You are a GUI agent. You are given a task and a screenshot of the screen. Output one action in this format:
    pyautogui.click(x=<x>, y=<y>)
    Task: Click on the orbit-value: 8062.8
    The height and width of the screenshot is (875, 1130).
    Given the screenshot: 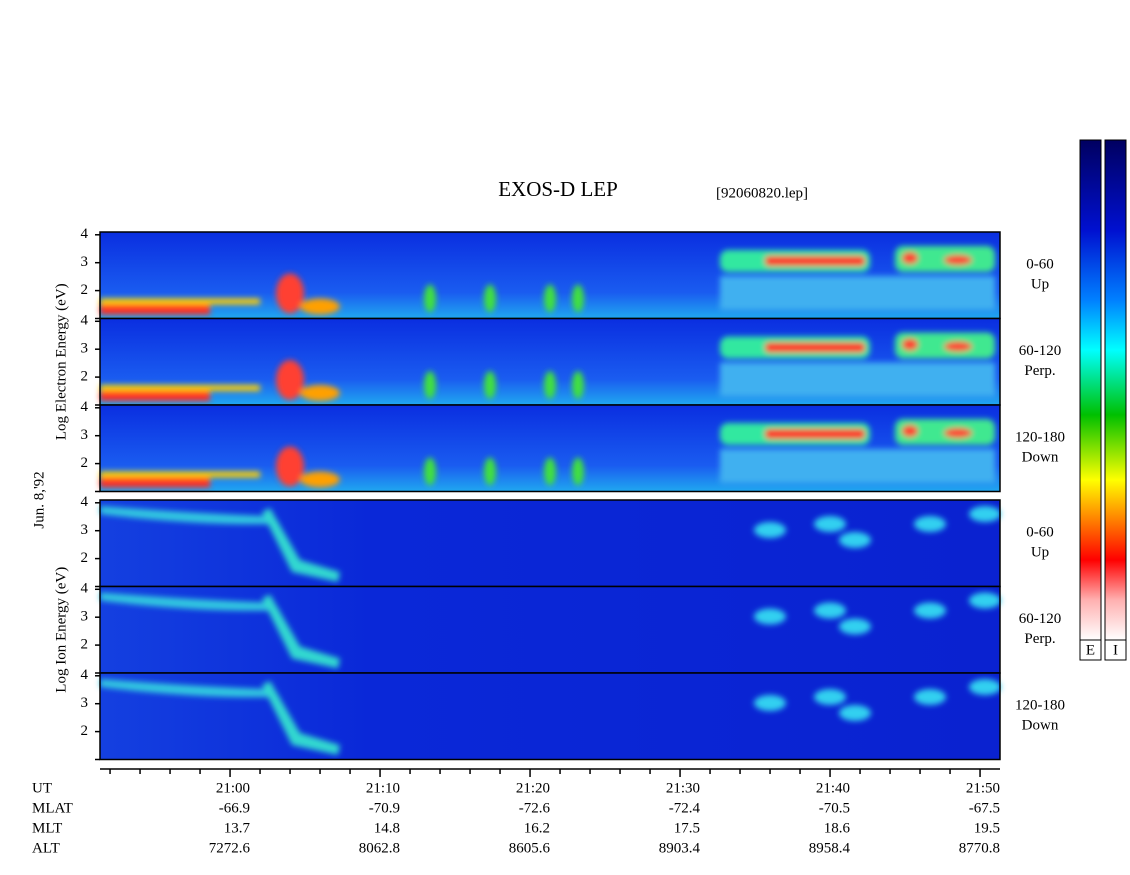 What is the action you would take?
    pyautogui.click(x=379, y=848)
    